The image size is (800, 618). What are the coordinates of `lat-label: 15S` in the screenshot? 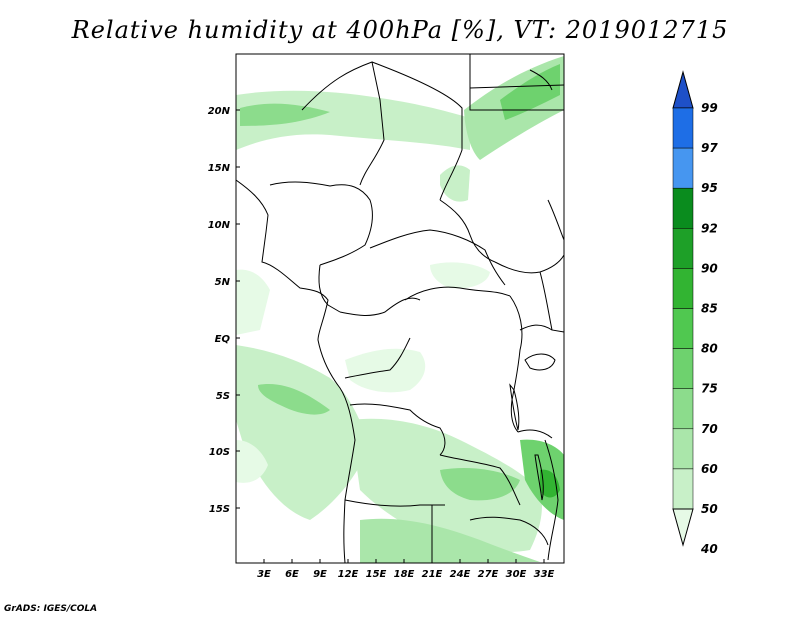 It's located at (219, 509).